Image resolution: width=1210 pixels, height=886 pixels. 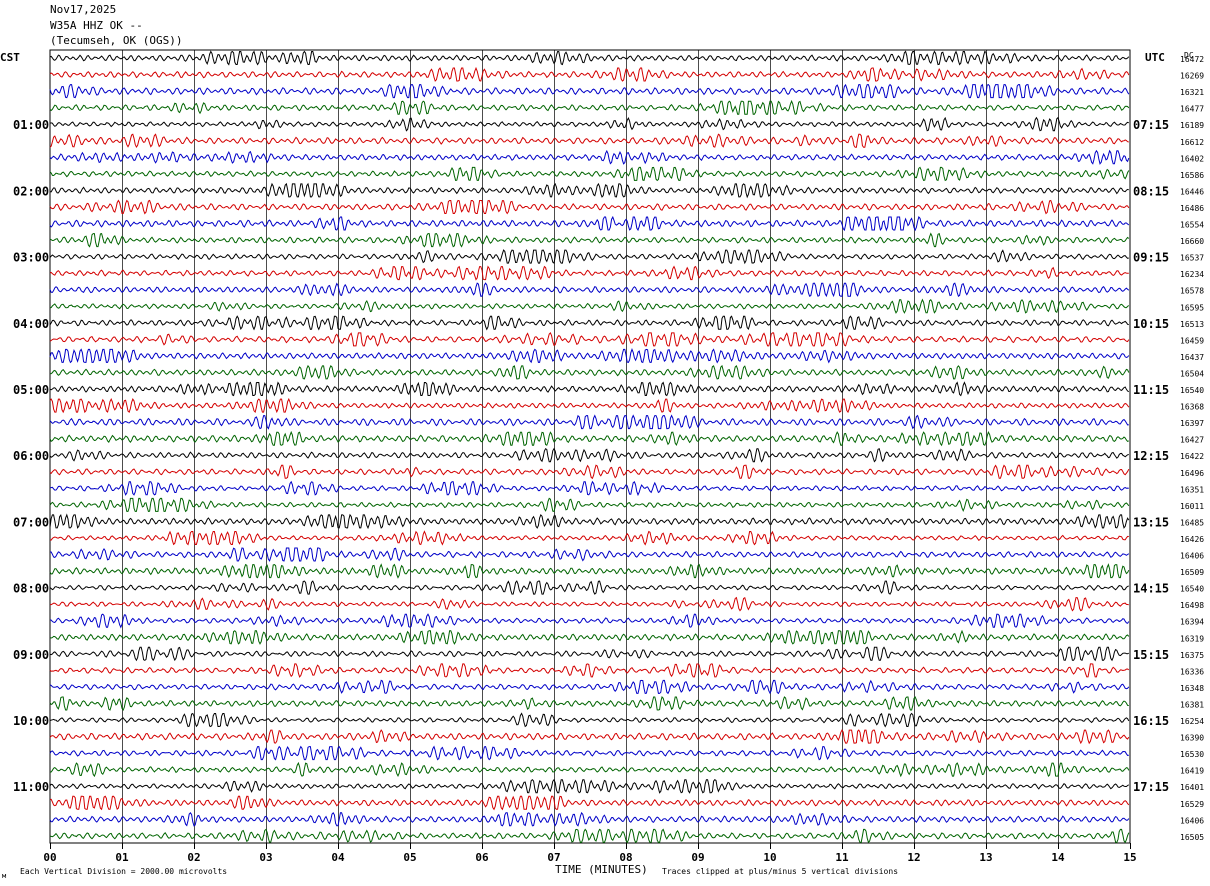 What do you see at coordinates (1192, 258) in the screenshot?
I see `dc-offset-label: 16537` at bounding box center [1192, 258].